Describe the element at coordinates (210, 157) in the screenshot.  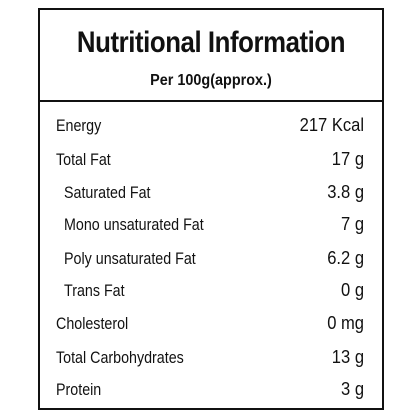
I see `nutrient-row-total-fat: Total Fat 17 g` at that location.